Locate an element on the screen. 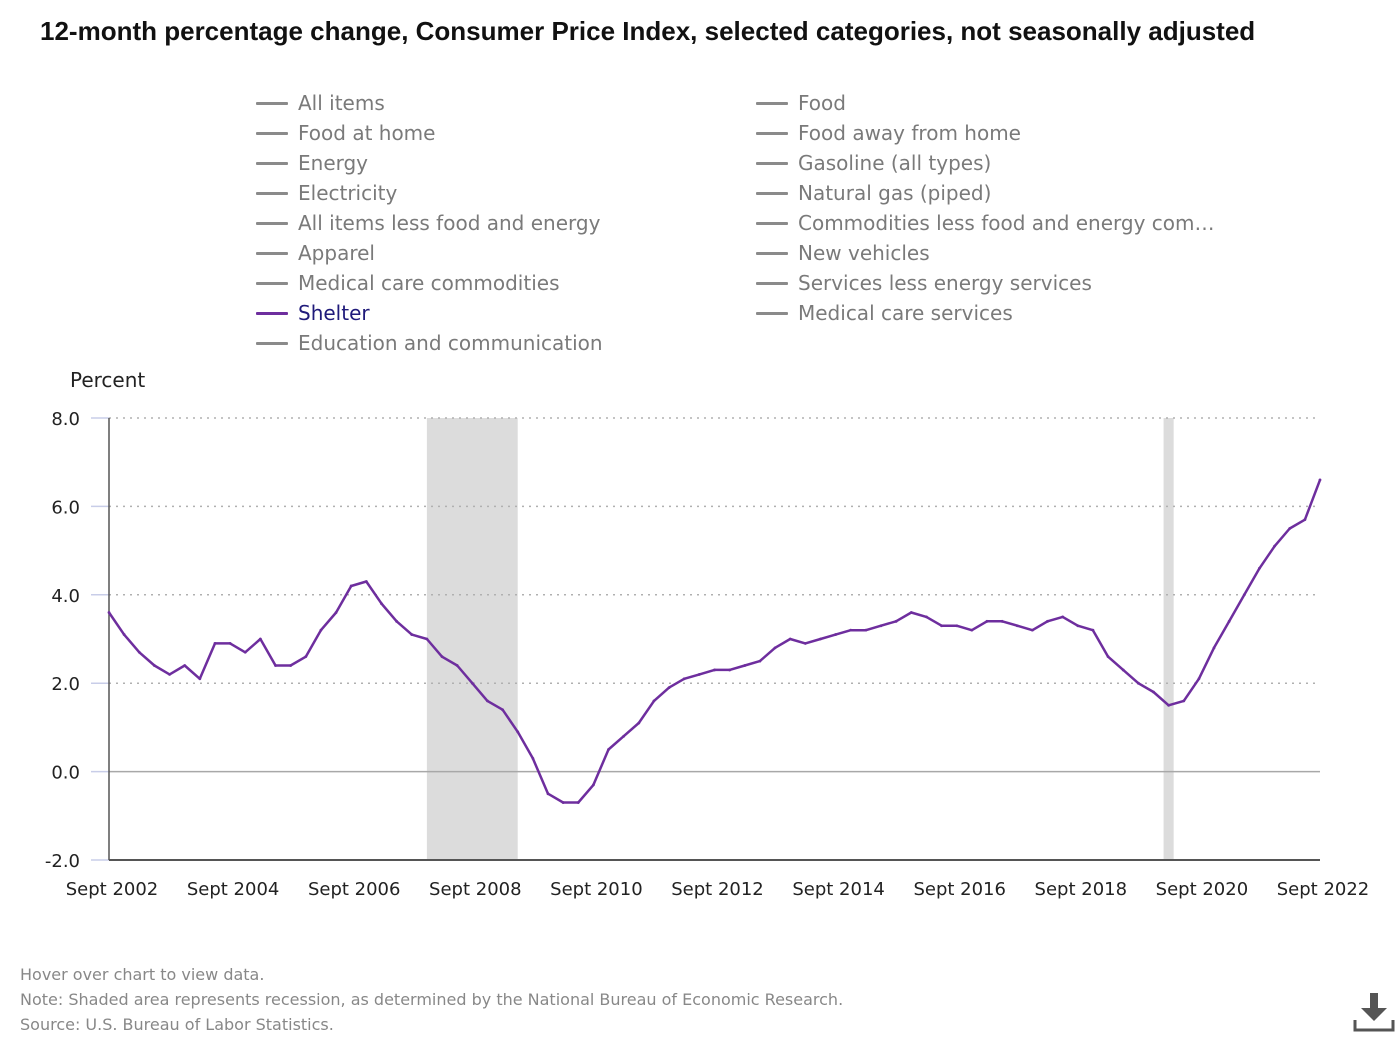  legend-label: Electricity is located at coordinates (348, 193).